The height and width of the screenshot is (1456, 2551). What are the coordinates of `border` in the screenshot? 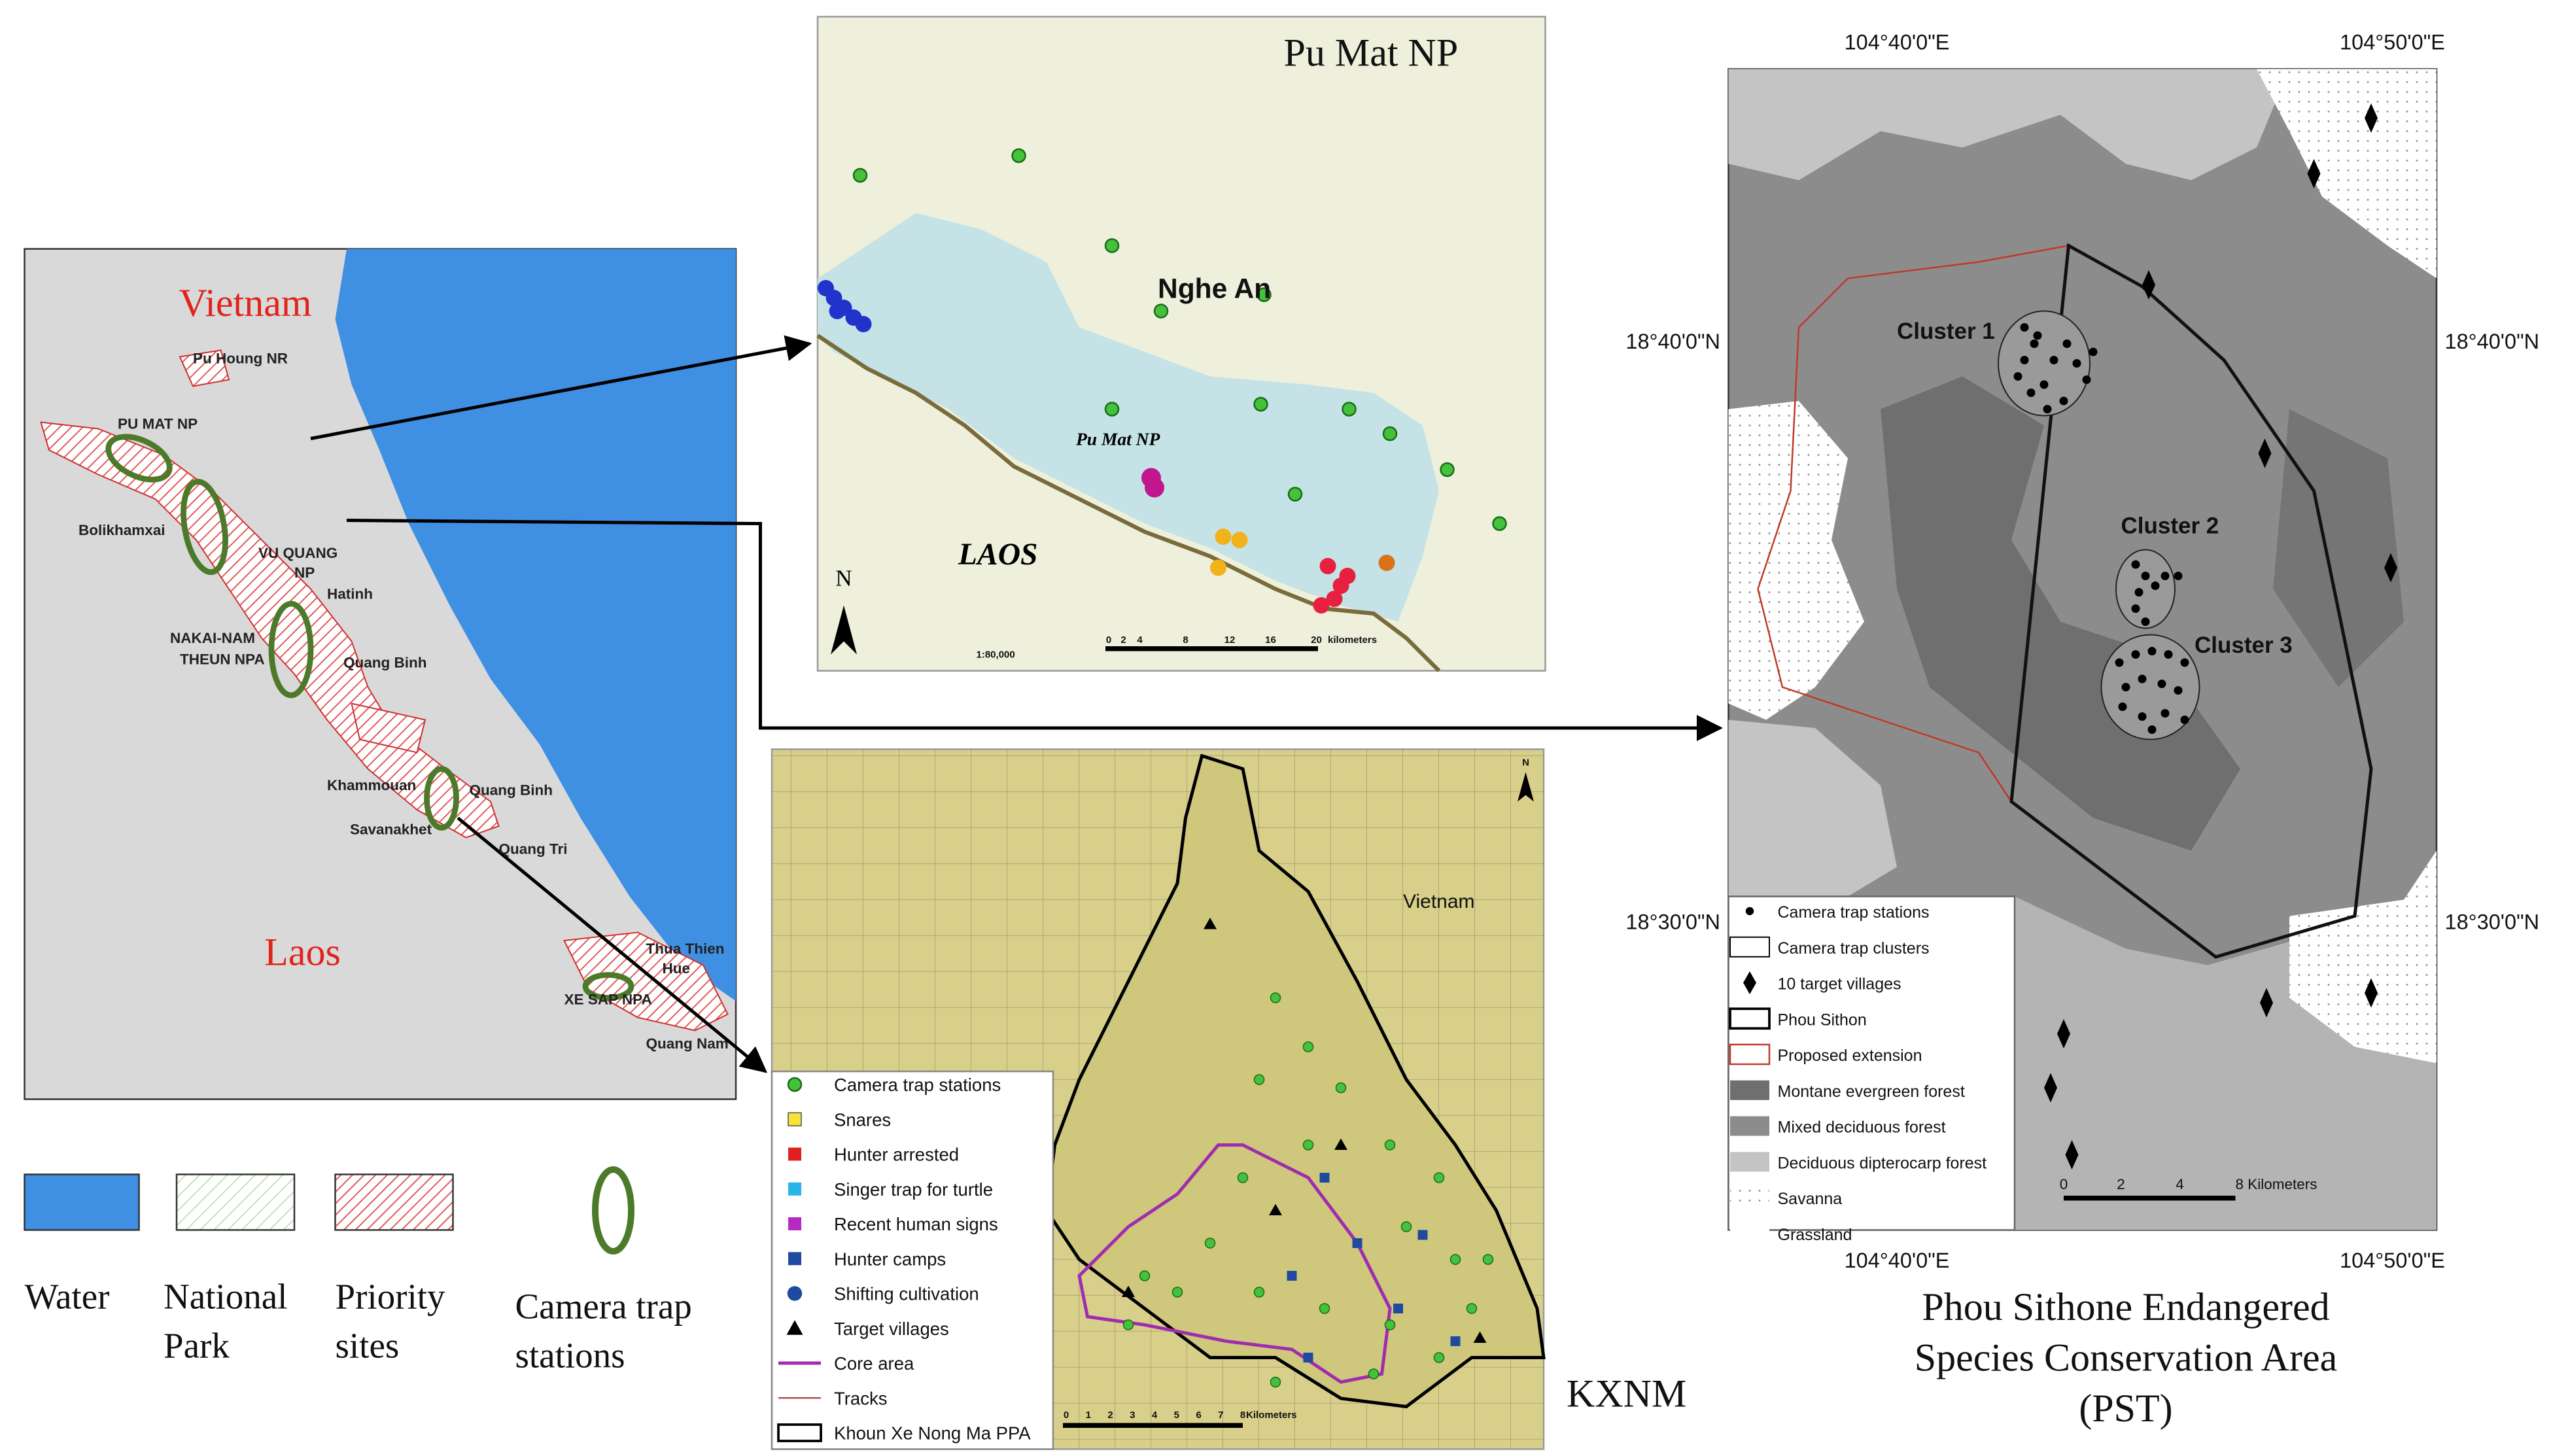 It's located at (1128, 503).